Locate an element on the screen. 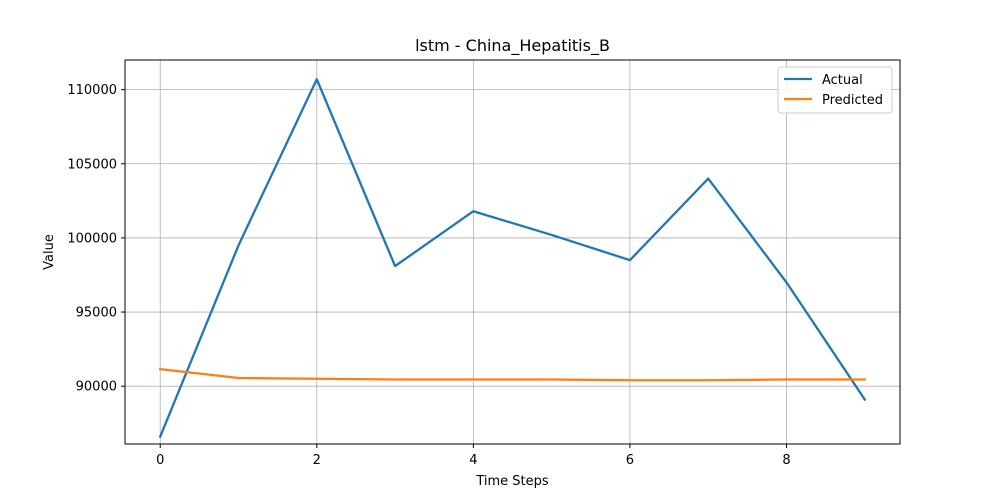 This screenshot has width=1000, height=504. y-tick-label: 95000 is located at coordinates (96, 313).